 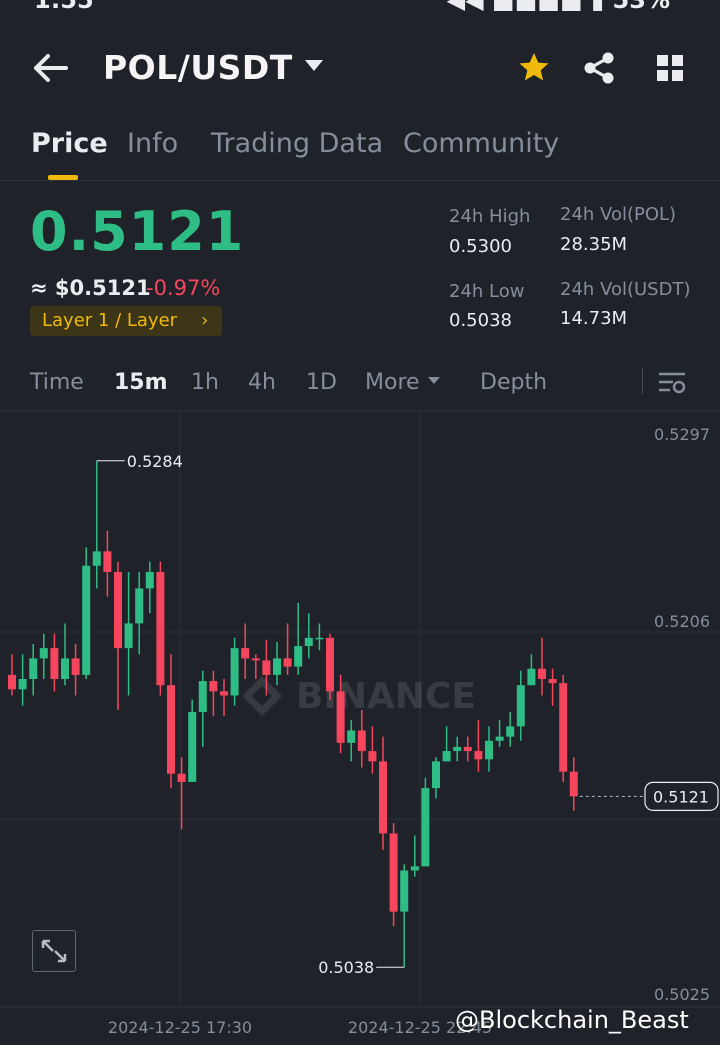 I want to click on watermark-text: BINANCE, so click(x=386, y=696).